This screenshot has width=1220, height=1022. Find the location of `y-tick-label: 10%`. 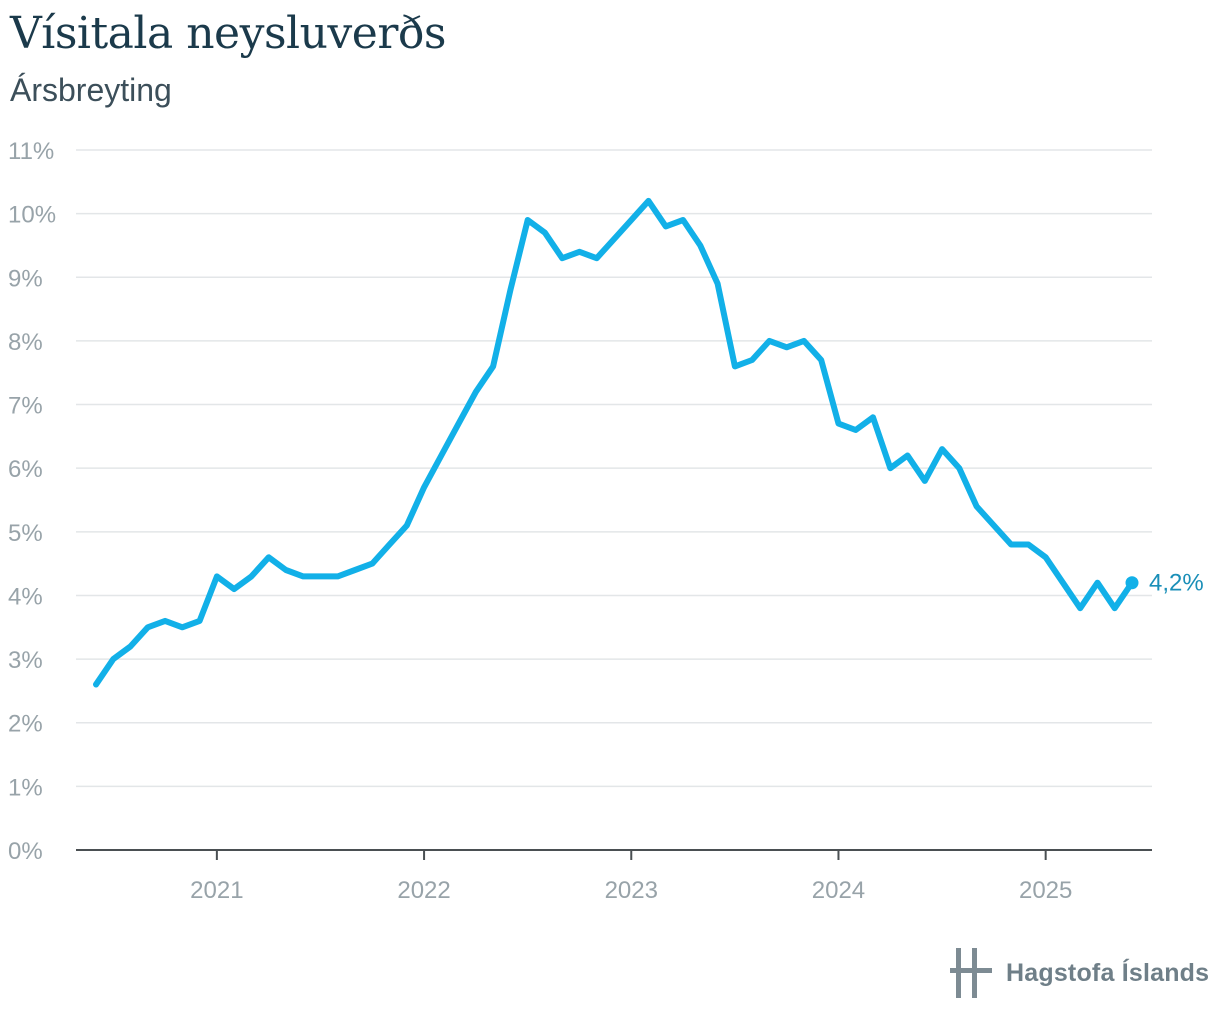

y-tick-label: 10% is located at coordinates (32, 215).